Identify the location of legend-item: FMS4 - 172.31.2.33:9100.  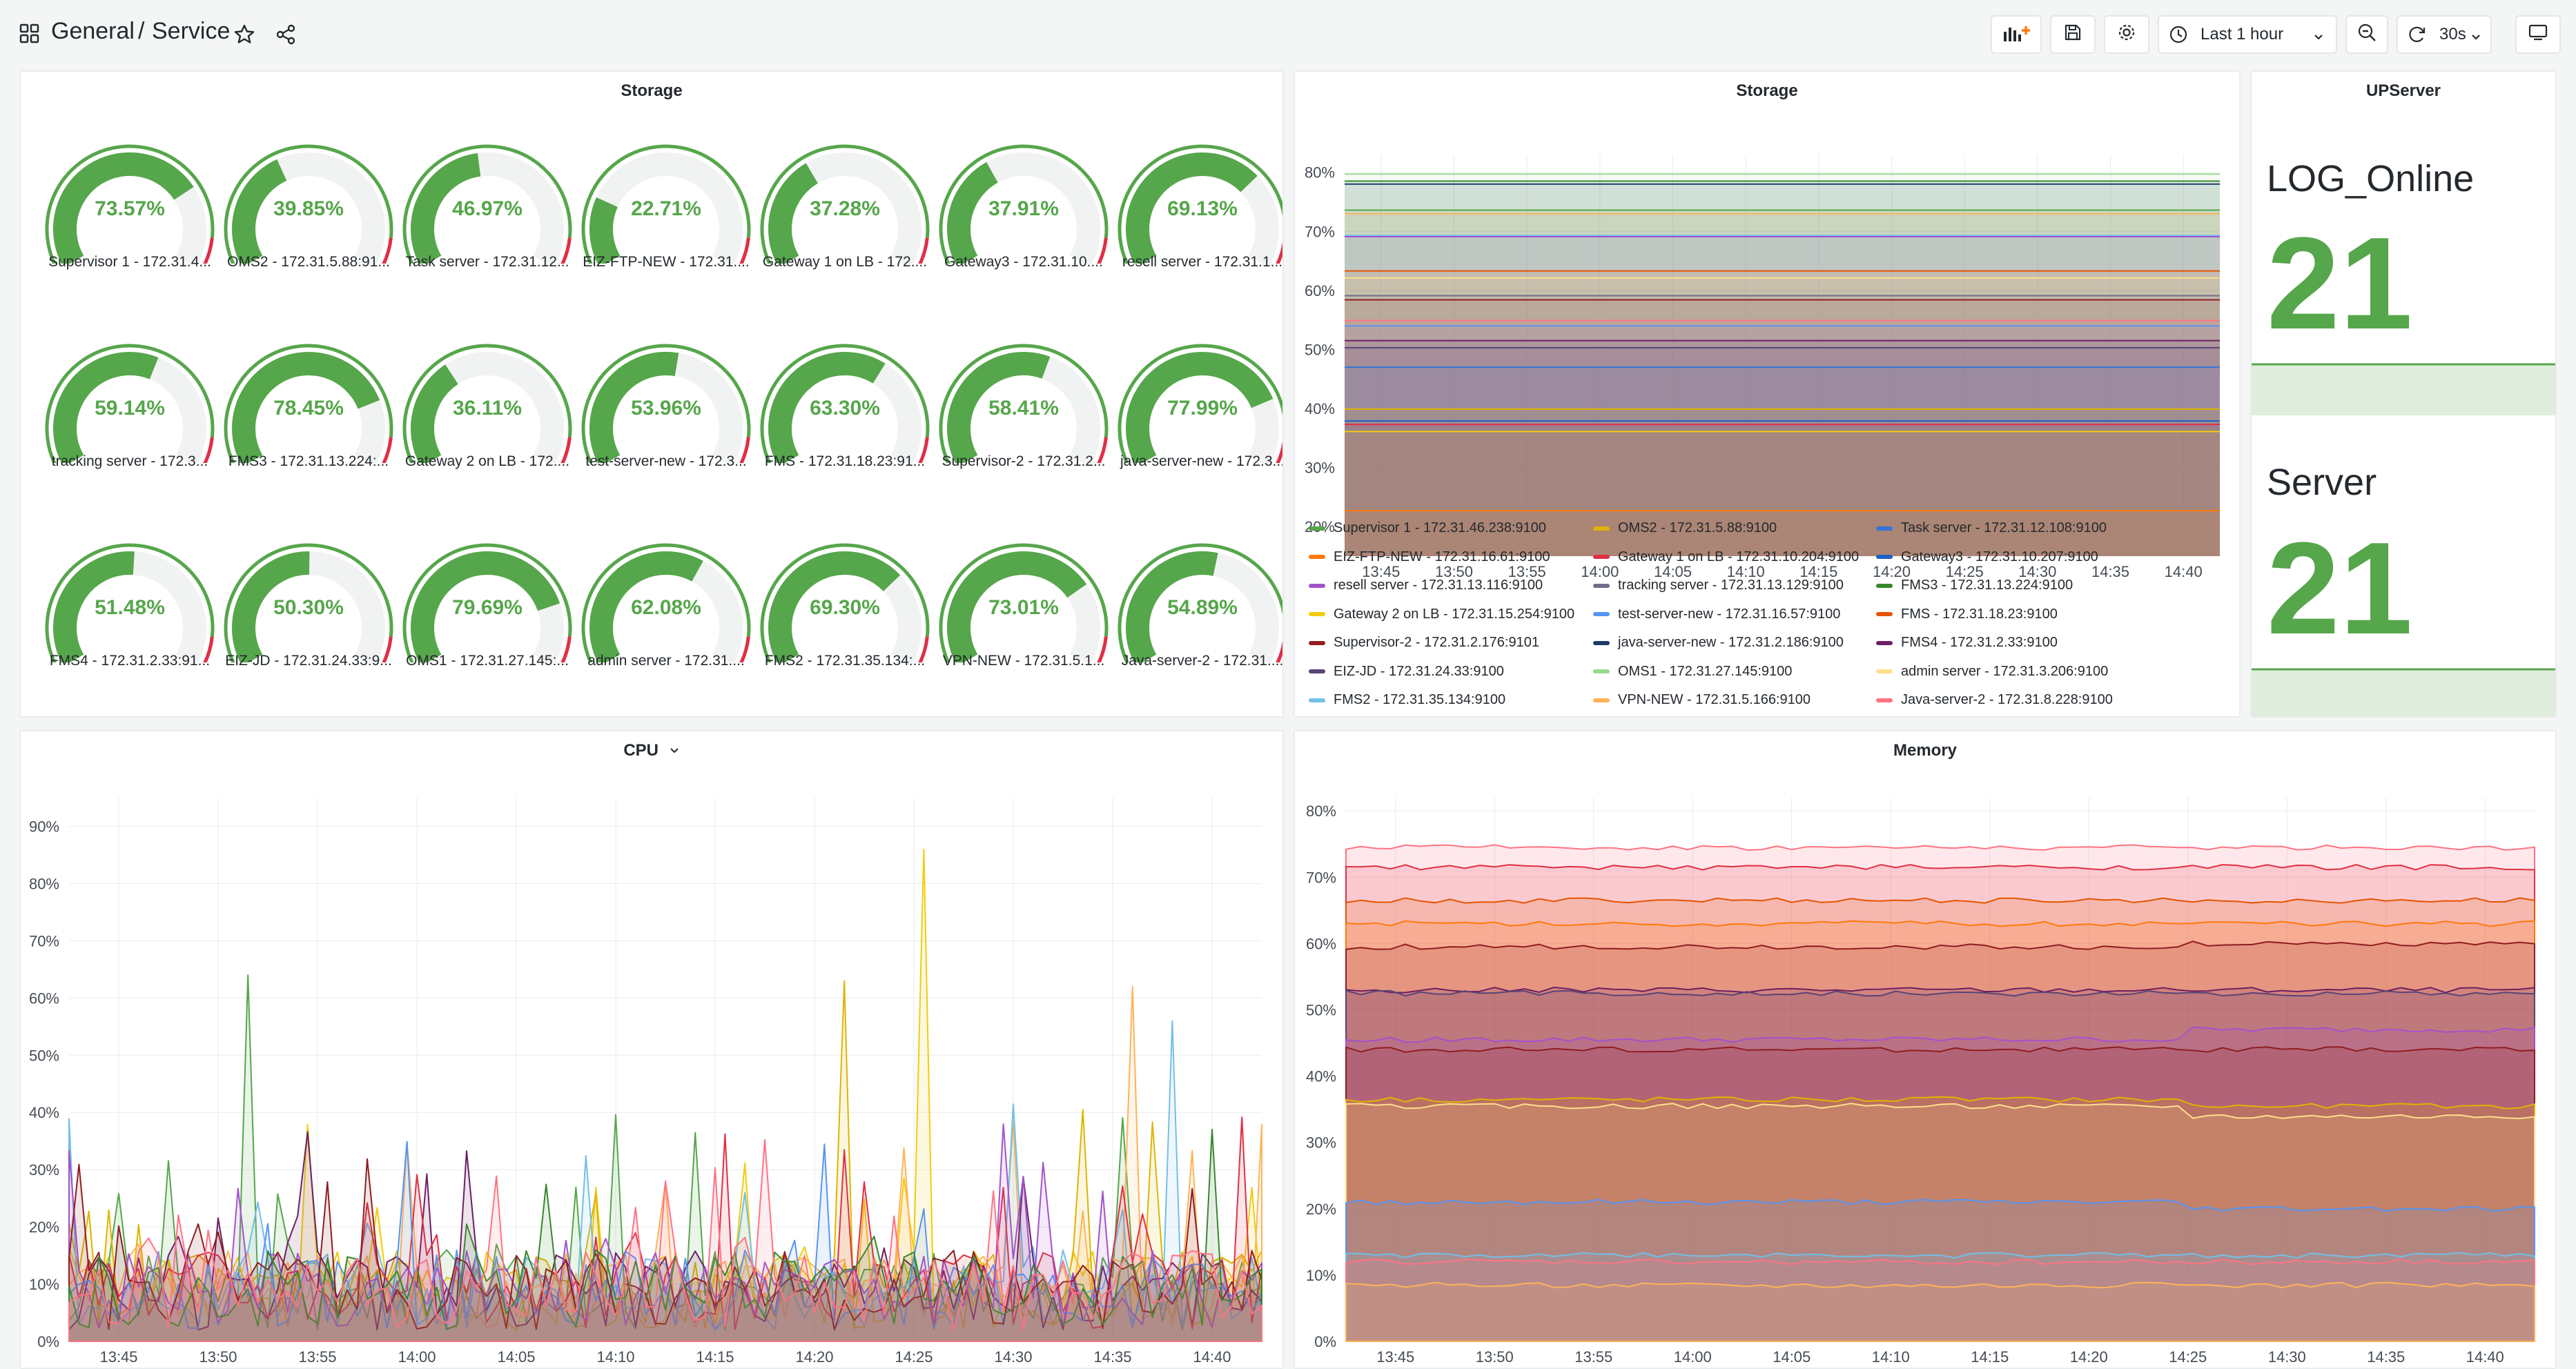
(1967, 643).